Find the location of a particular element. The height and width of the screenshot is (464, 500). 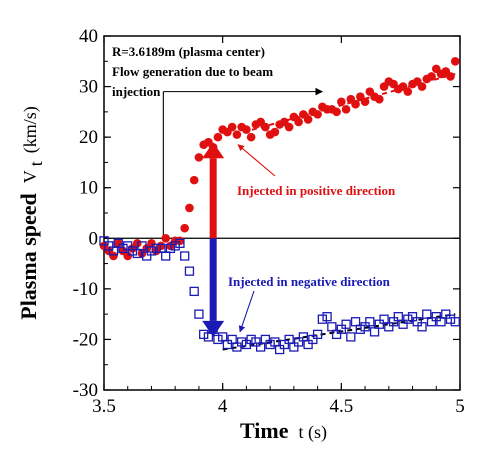

y-tick-label: 10 is located at coordinates (88, 188).